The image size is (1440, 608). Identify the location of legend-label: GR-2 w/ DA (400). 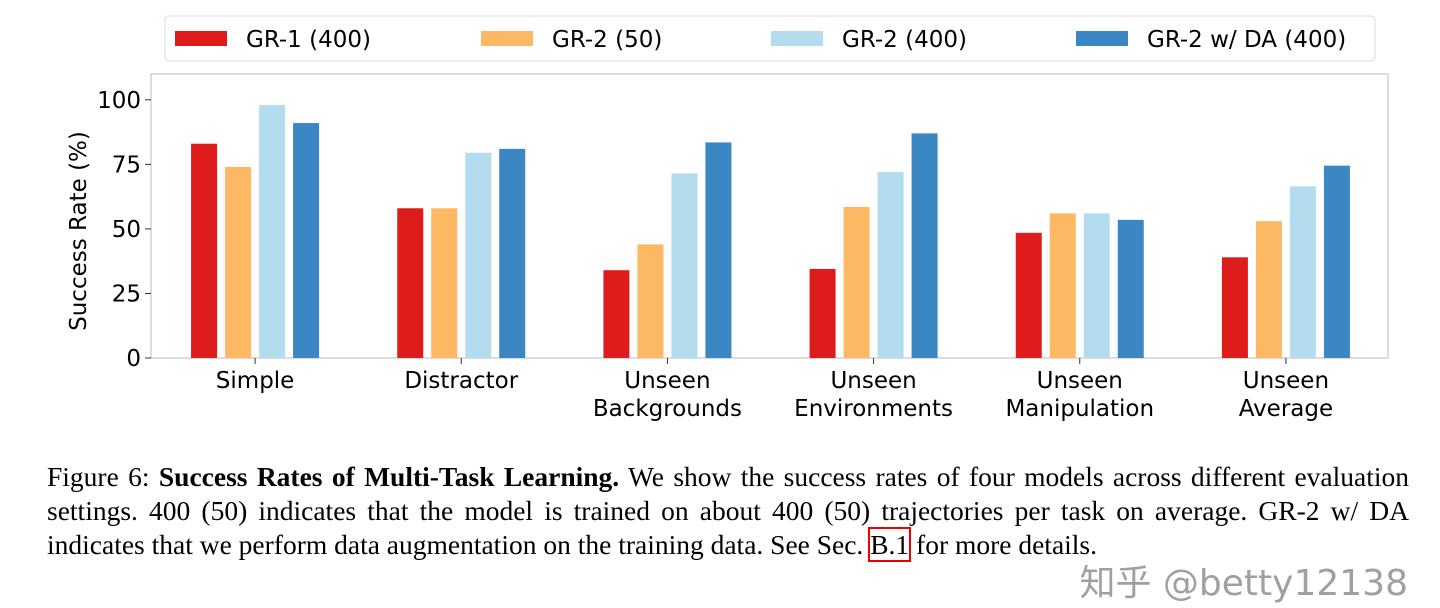
(1246, 40).